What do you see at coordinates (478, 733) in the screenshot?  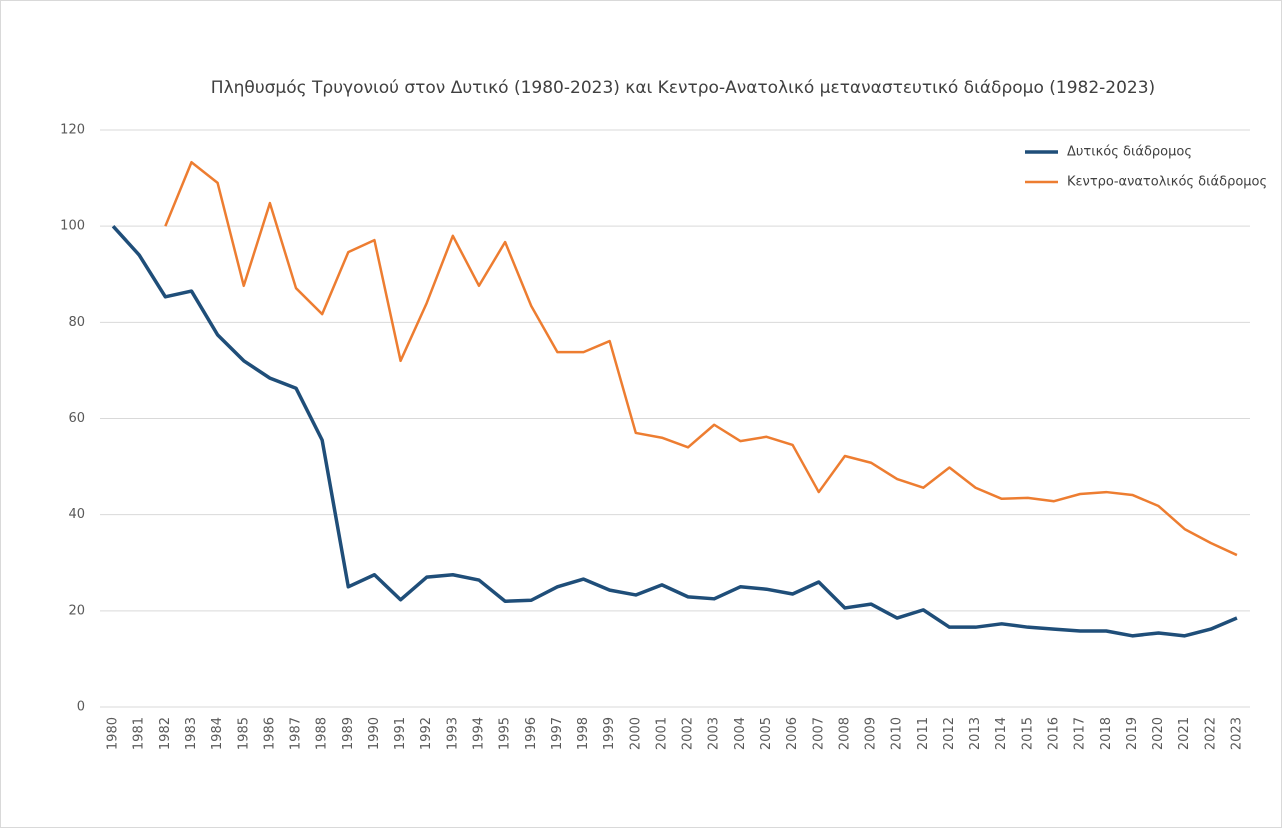 I see `x-tick-label: 1994` at bounding box center [478, 733].